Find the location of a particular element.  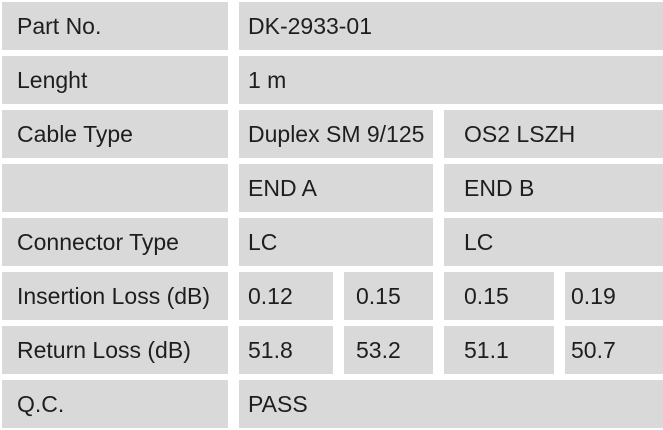

cell-qc-value: PASS is located at coordinates (451, 404).